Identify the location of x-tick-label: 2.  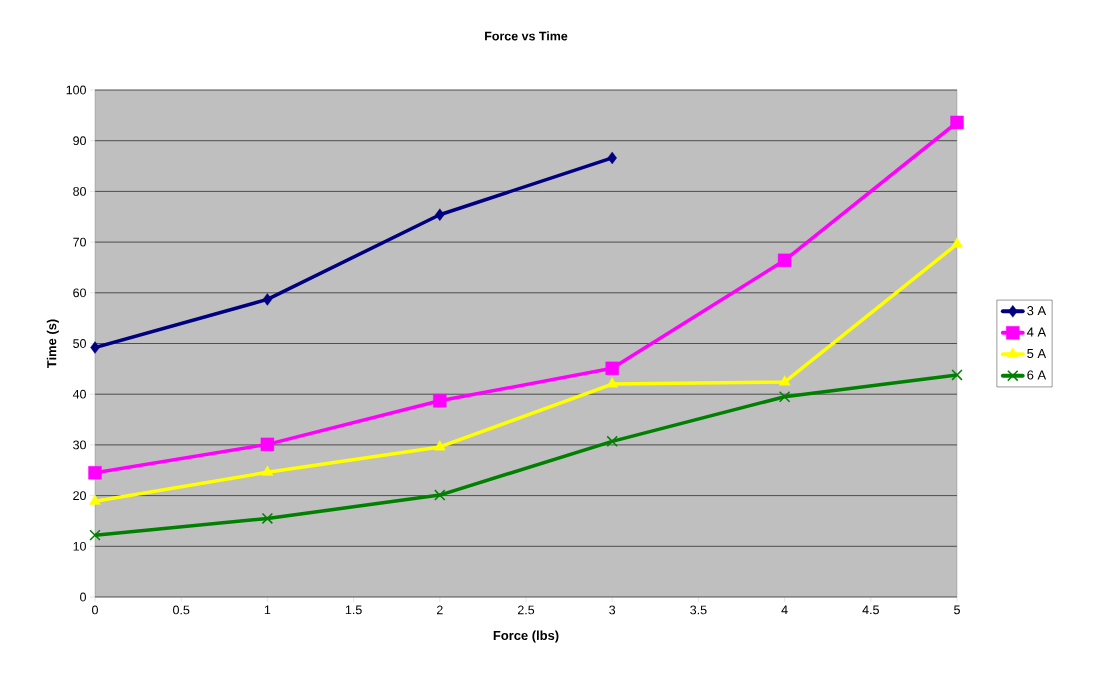
(439, 610).